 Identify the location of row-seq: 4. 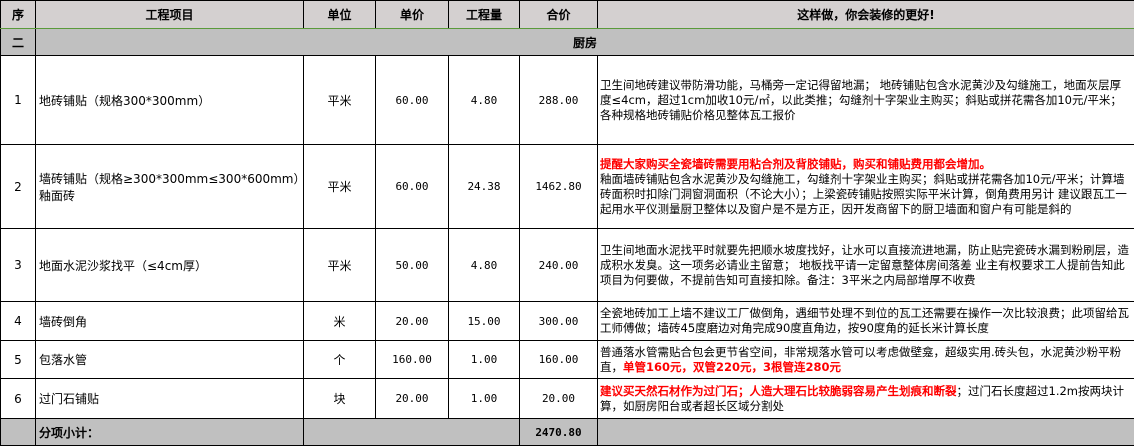
(18, 321).